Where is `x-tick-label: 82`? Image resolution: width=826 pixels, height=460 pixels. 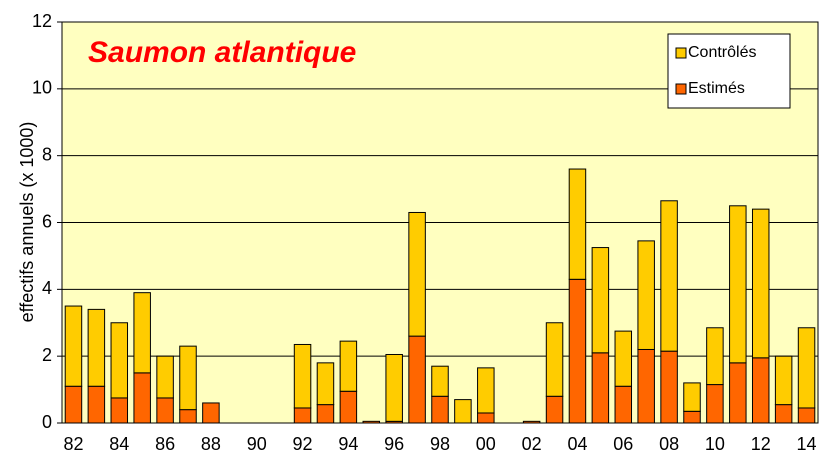 x-tick-label: 82 is located at coordinates (73, 444).